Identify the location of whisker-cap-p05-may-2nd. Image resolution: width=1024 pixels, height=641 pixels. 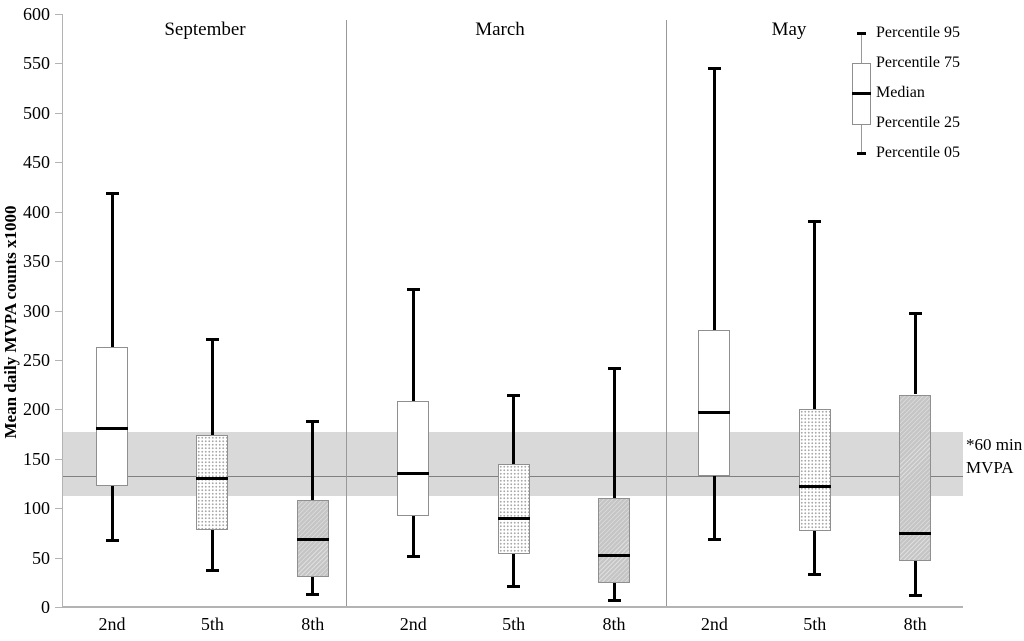
(714, 540).